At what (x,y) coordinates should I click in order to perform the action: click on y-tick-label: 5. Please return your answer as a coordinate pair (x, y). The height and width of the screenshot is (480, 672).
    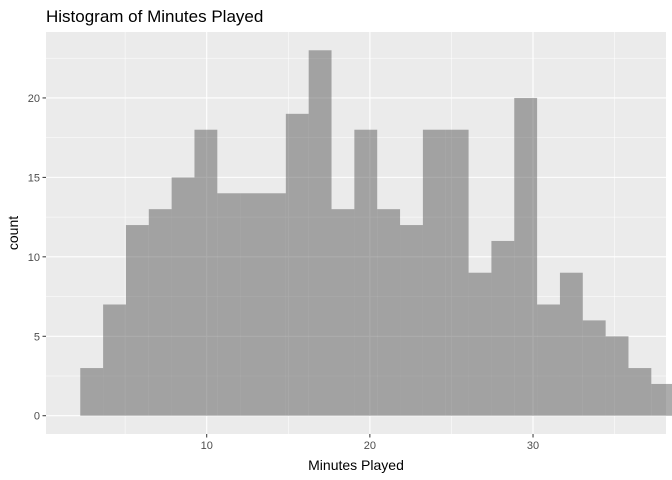
    Looking at the image, I should click on (37, 337).